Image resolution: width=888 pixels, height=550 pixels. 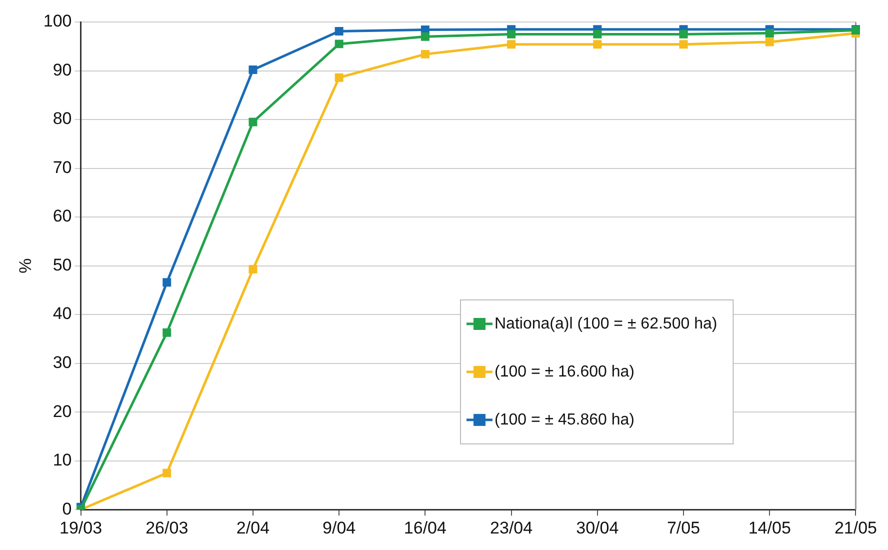 I want to click on x-tick-label: 14/05, so click(x=769, y=528).